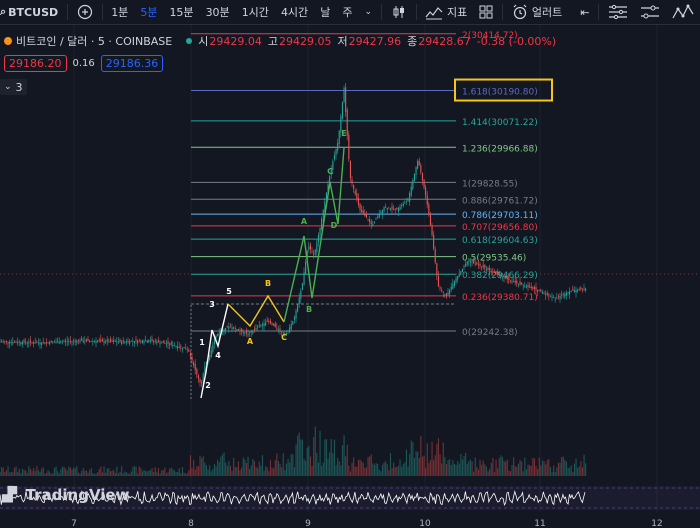  What do you see at coordinates (650, 12) in the screenshot?
I see `object-tree-button` at bounding box center [650, 12].